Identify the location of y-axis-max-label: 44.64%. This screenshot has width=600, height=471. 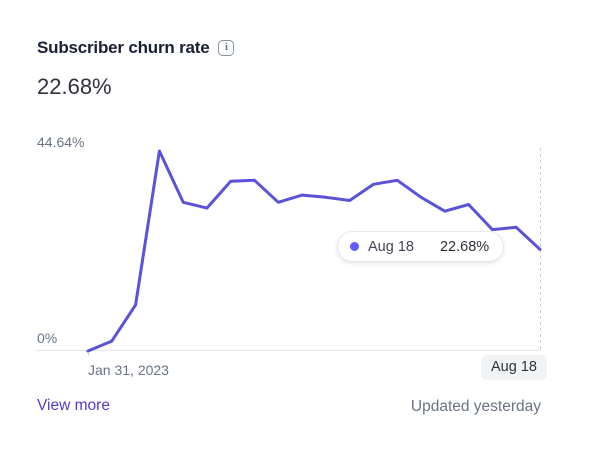
(61, 142).